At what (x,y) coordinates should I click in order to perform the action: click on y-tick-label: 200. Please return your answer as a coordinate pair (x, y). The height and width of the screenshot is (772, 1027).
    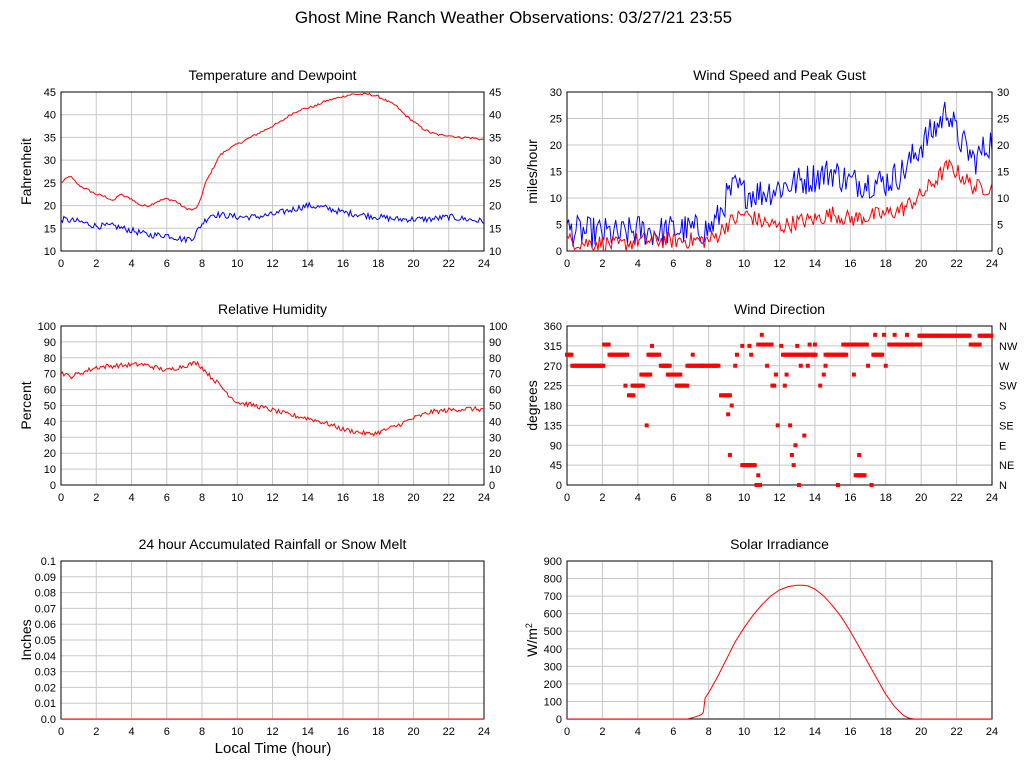
    Looking at the image, I should click on (553, 685).